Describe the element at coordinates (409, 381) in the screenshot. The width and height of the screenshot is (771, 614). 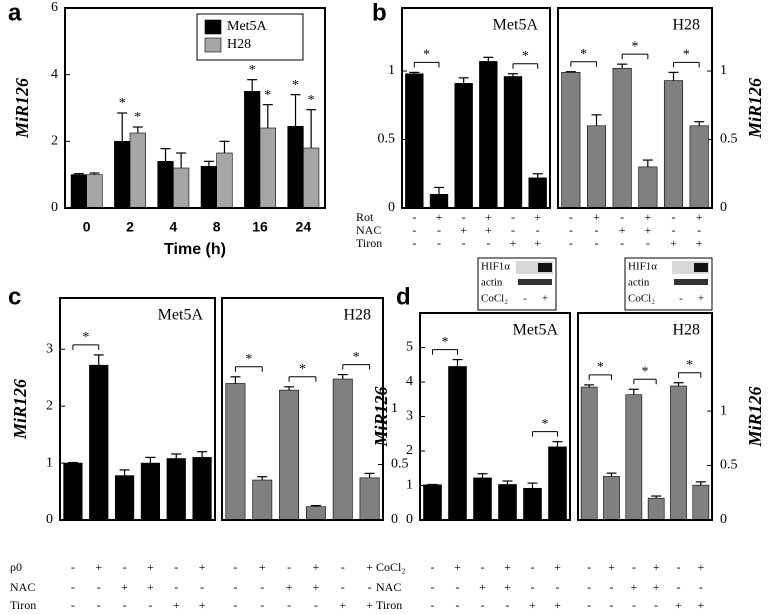
I see `y-tick-label: 4` at that location.